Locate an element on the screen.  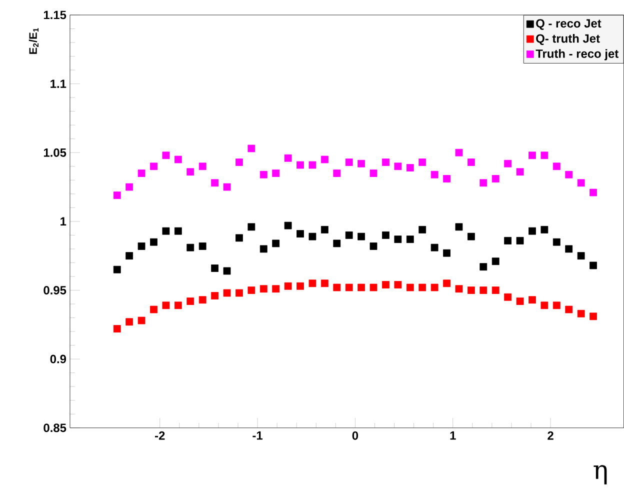
y-tick-label: 1.15 is located at coordinates (55, 15).